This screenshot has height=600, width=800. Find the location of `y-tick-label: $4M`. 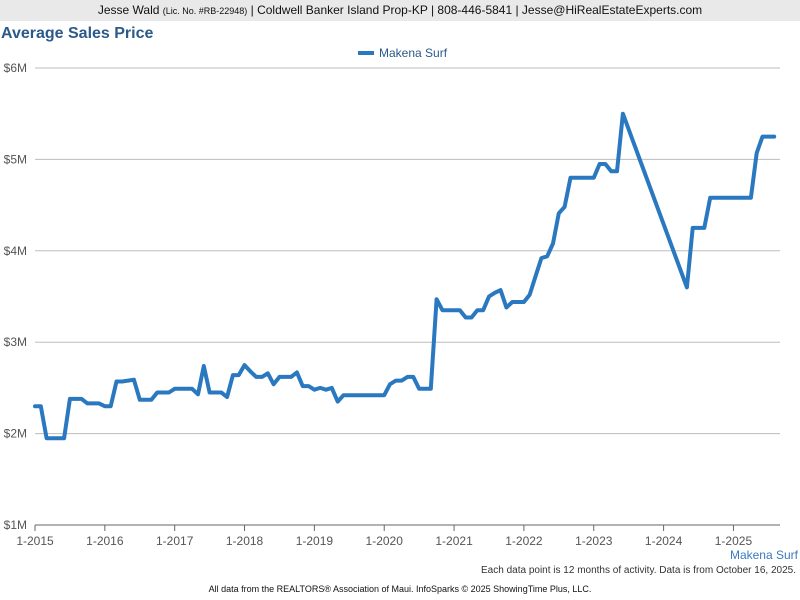

y-tick-label: $4M is located at coordinates (15, 251).